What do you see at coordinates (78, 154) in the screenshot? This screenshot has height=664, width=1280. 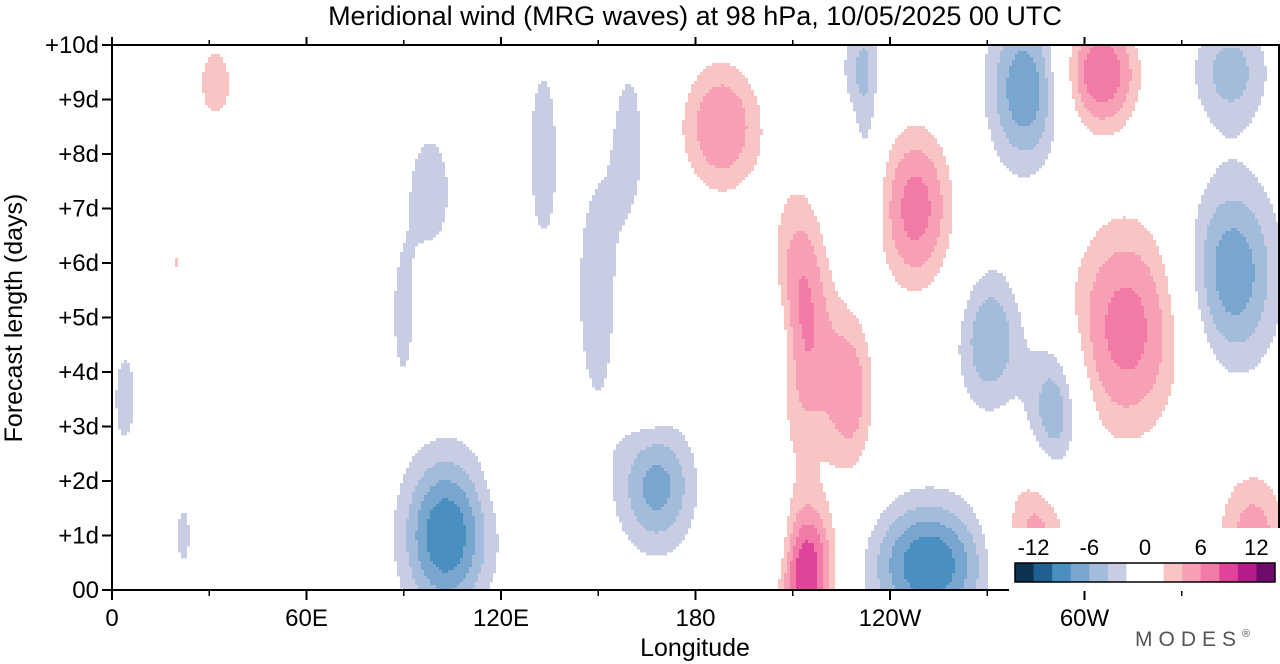 I see `y-tick-label: +8d` at bounding box center [78, 154].